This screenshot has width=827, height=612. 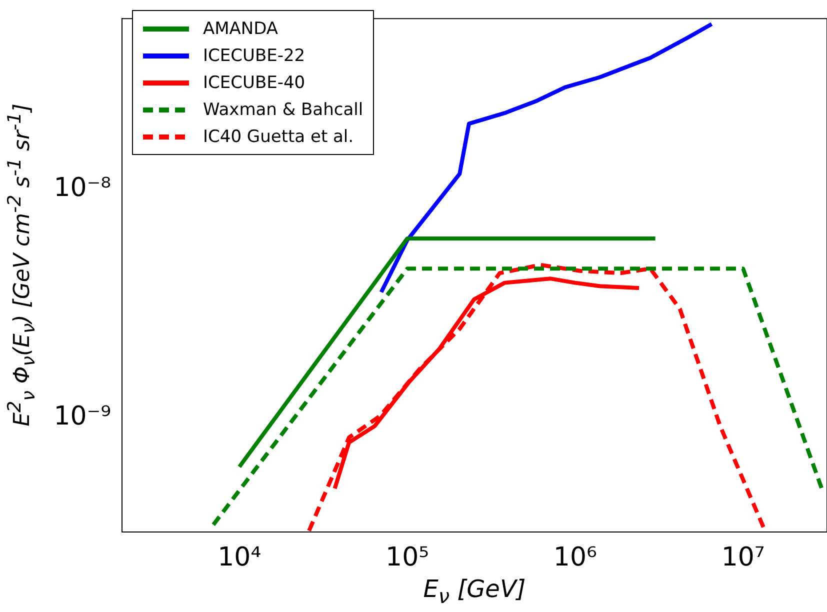 What do you see at coordinates (82, 417) in the screenshot?
I see `y-tick-label: 10⁻⁹` at bounding box center [82, 417].